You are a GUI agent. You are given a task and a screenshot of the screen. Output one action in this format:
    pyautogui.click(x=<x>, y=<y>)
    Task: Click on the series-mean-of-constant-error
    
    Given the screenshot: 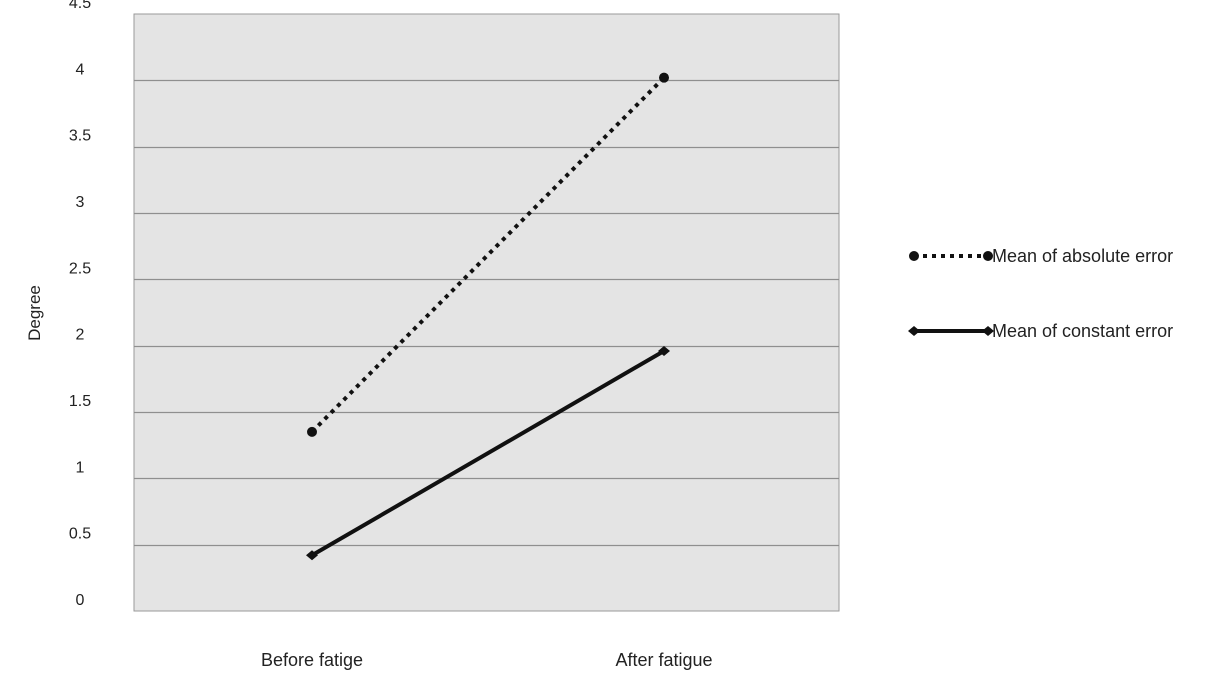 What is the action you would take?
    pyautogui.click(x=488, y=453)
    